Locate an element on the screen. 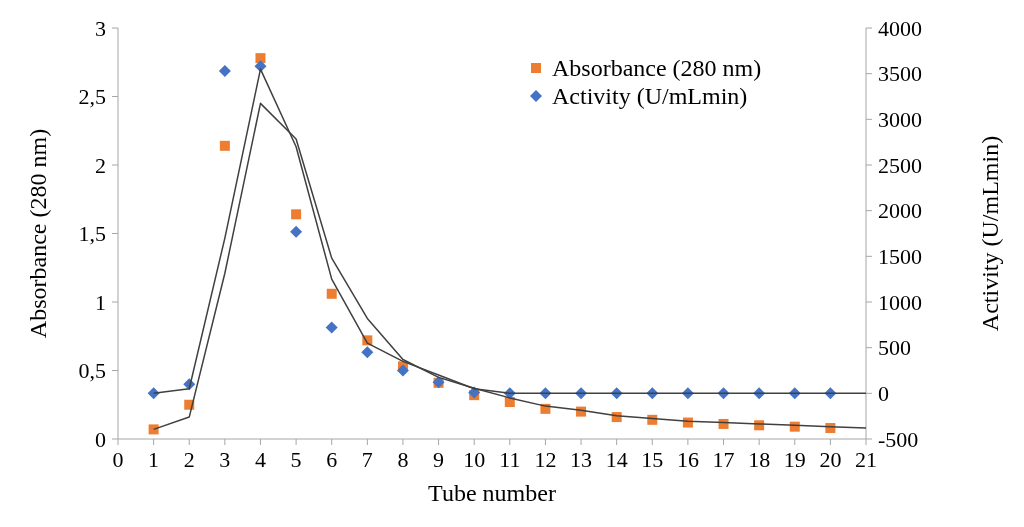  y-tick-label: 2,5 is located at coordinates (92, 97).